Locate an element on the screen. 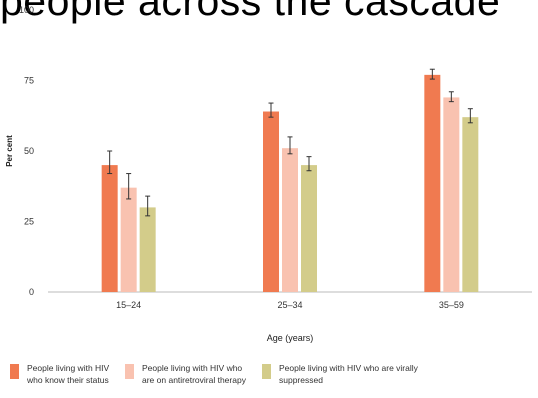 Image resolution: width=538 pixels, height=398 pixels. y-axis-ticks: 0 25 50 75 100 is located at coordinates (26, 151).